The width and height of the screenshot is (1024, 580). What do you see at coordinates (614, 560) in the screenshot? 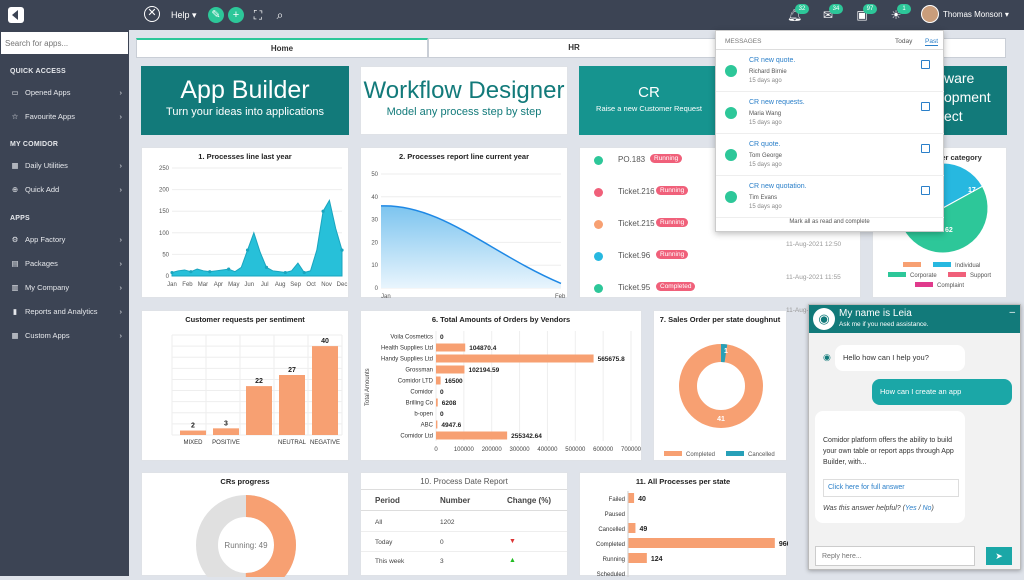
I see `y-tick-label: Running` at bounding box center [614, 560].